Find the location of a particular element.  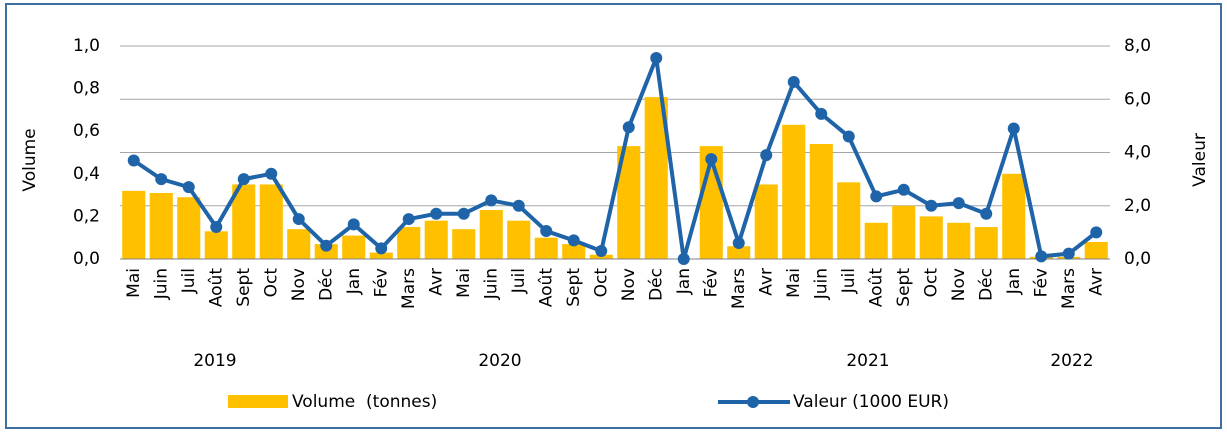

y2-tick-label: 8,0 is located at coordinates (1137, 46).